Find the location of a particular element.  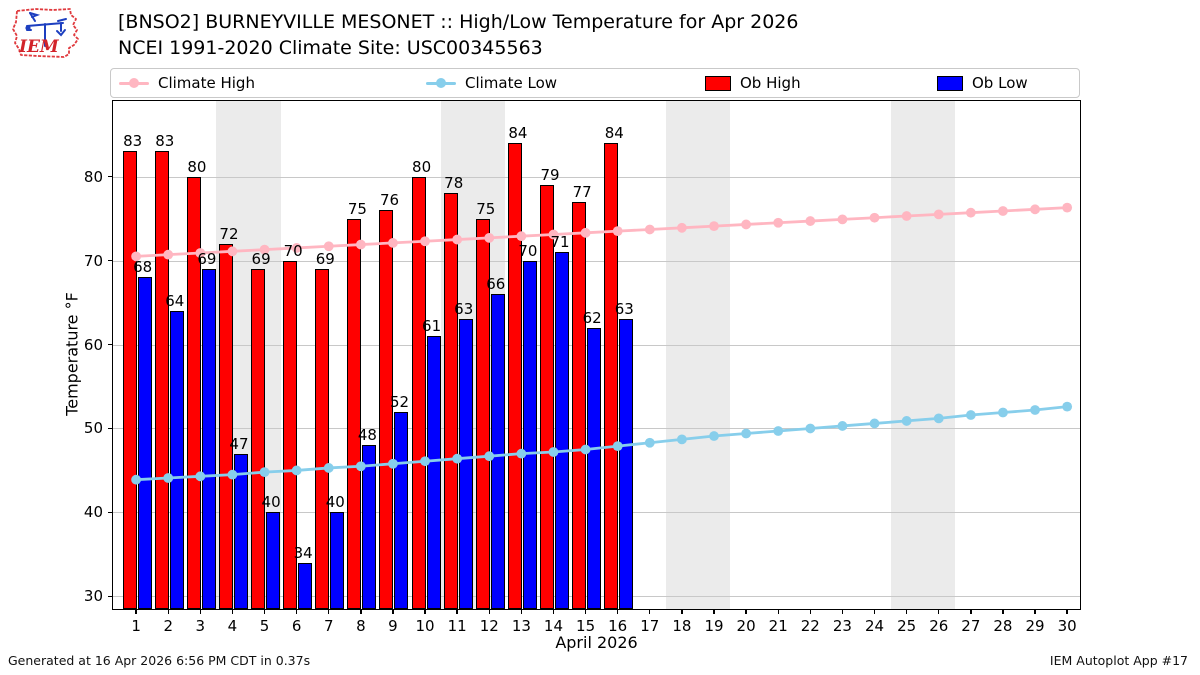

y-tick-label: 50 is located at coordinates (93, 428).